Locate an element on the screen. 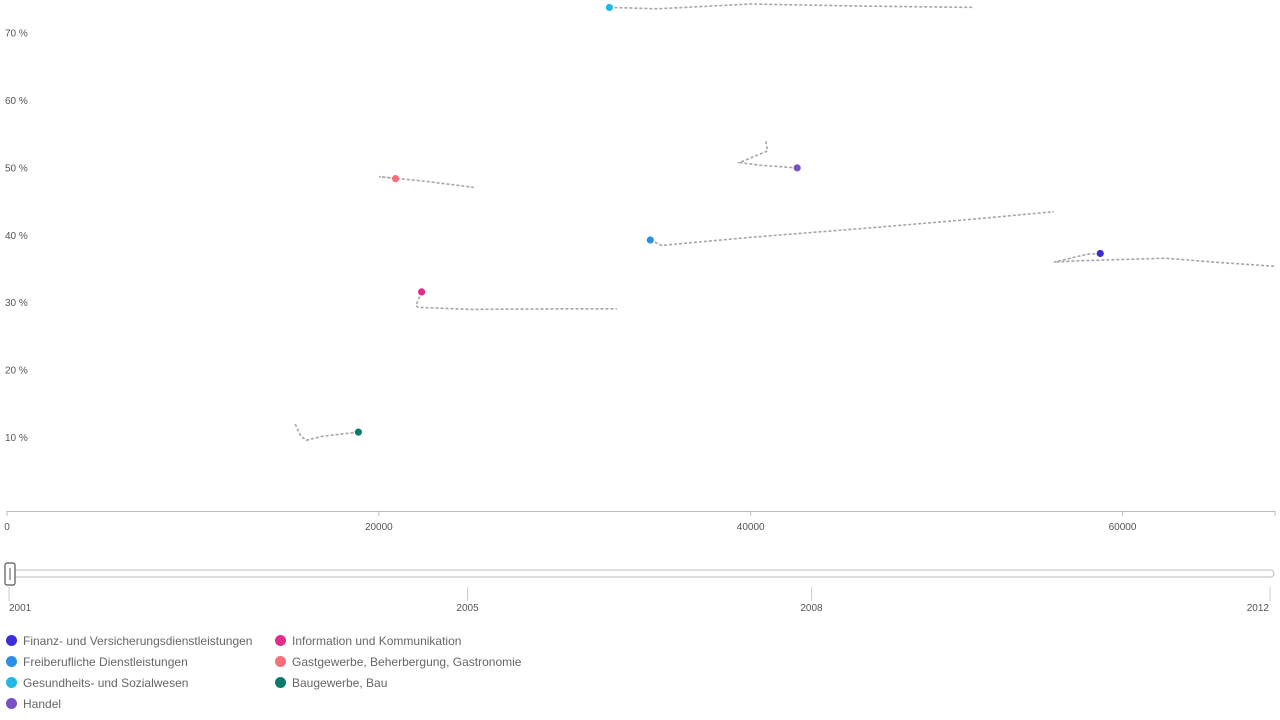 This screenshot has width=1280, height=720. legend-item: Freiberufliche Dienstleistungen is located at coordinates (97, 661).